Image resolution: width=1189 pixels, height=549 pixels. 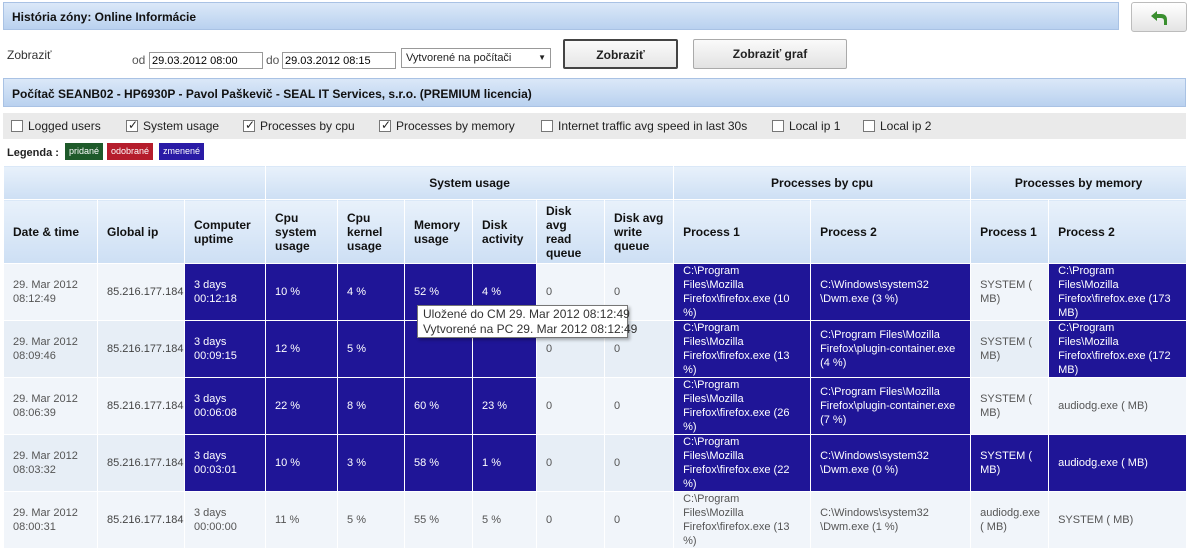 I want to click on header-group-system: System usage, so click(x=470, y=182).